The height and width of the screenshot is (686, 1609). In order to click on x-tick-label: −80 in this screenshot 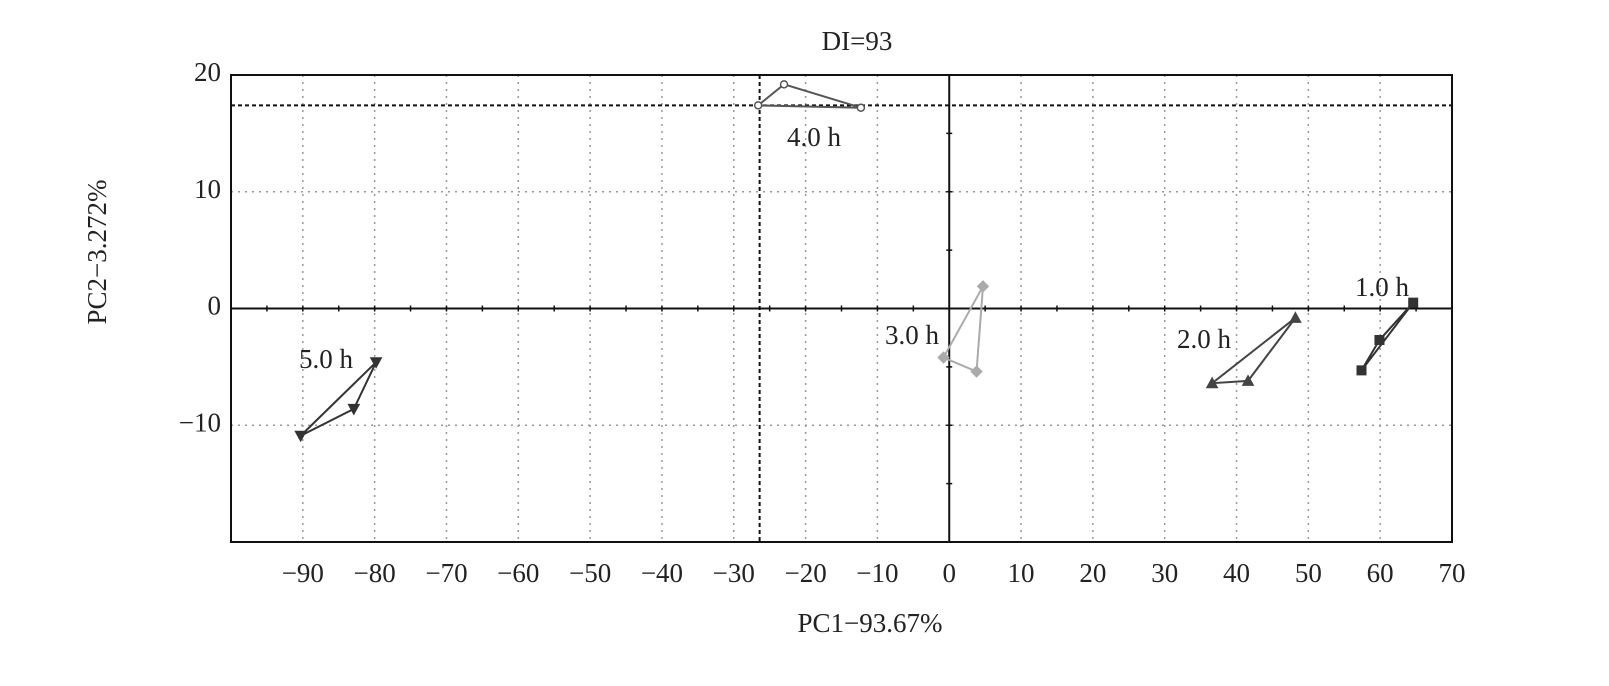, I will do `click(375, 573)`.